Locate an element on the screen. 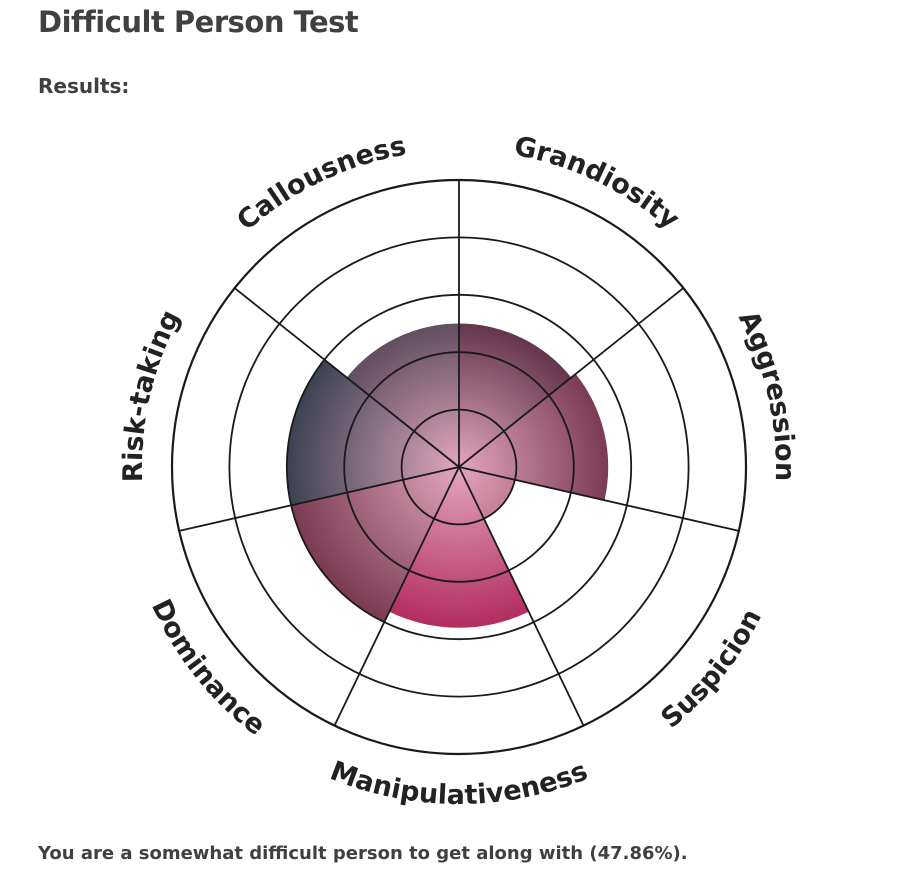  sector-grandiosity is located at coordinates (515, 395).